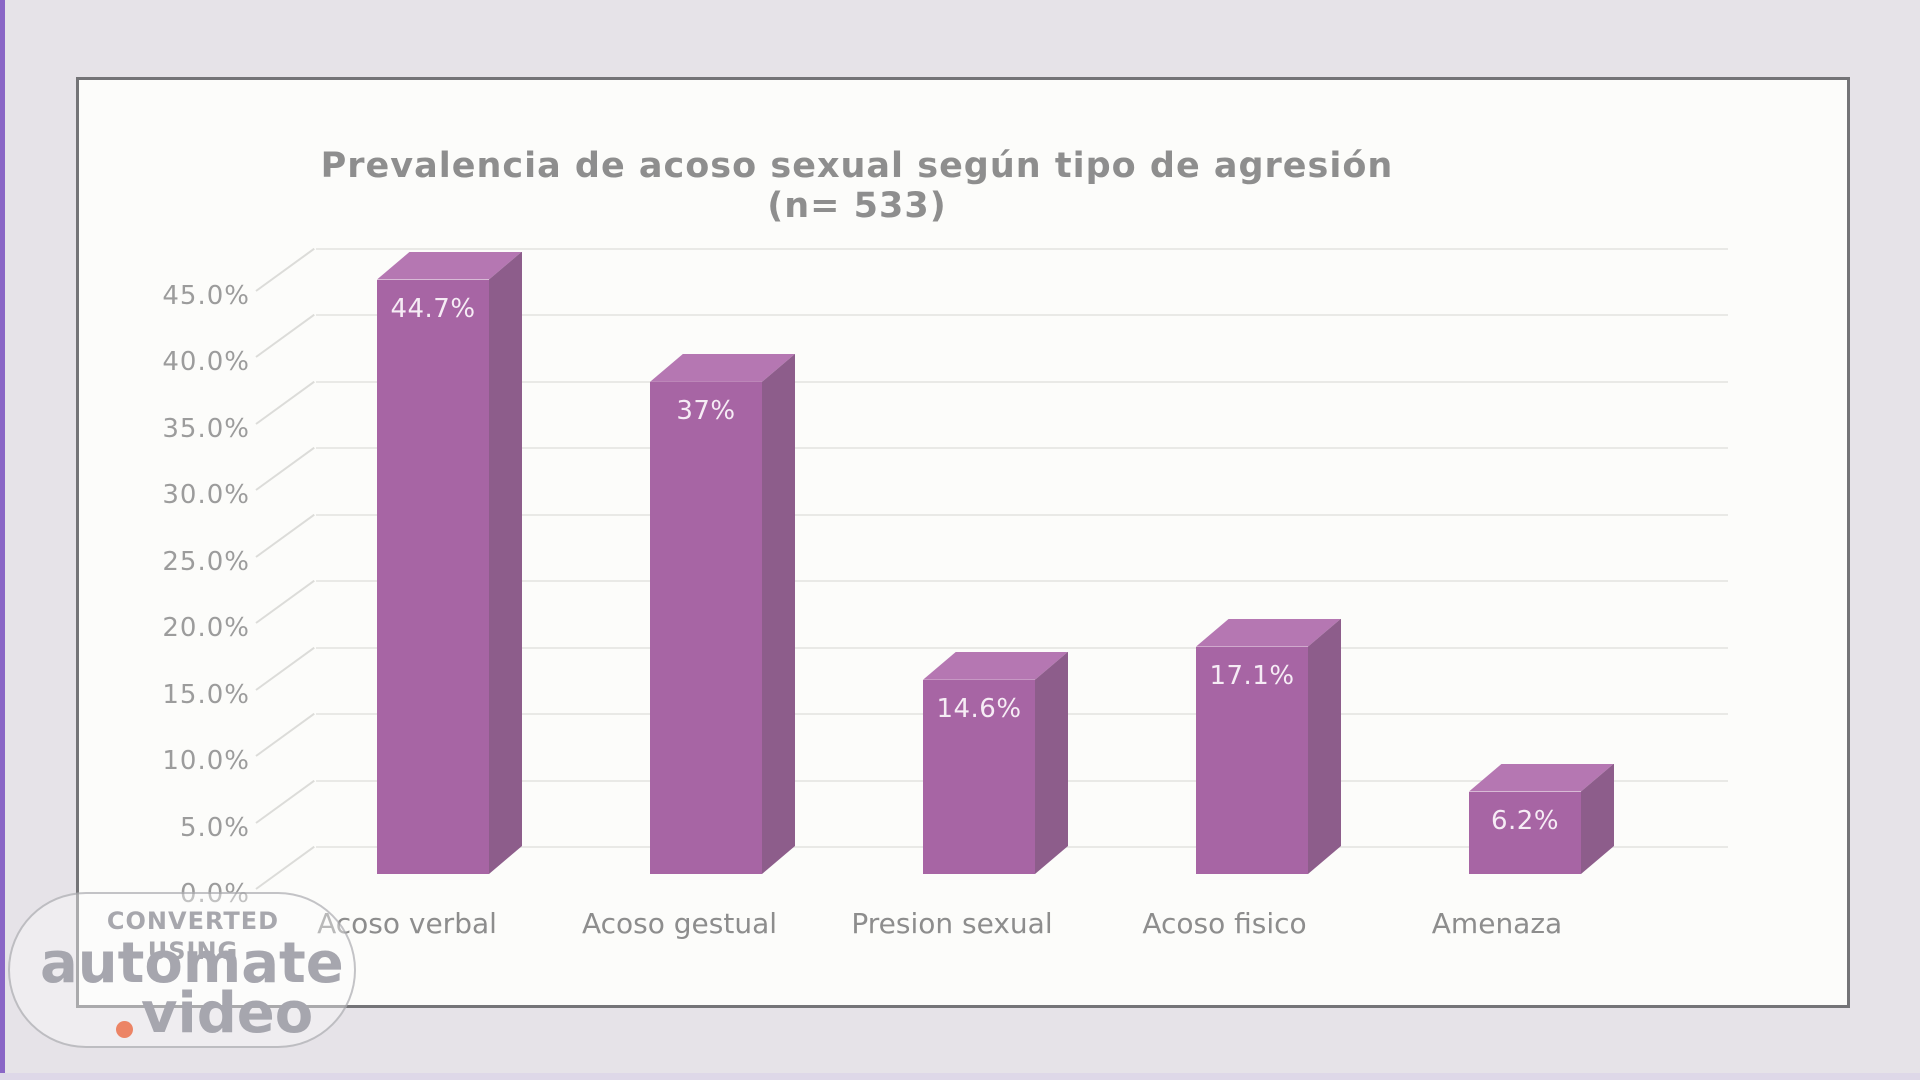 The width and height of the screenshot is (1920, 1080). What do you see at coordinates (206, 561) in the screenshot?
I see `y-axis-tick-label: 25.0%` at bounding box center [206, 561].